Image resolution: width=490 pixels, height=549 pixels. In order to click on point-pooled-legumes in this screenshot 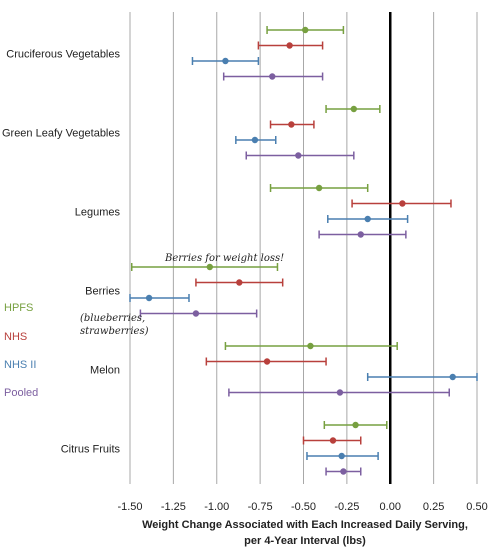, I will do `click(360, 234)`.